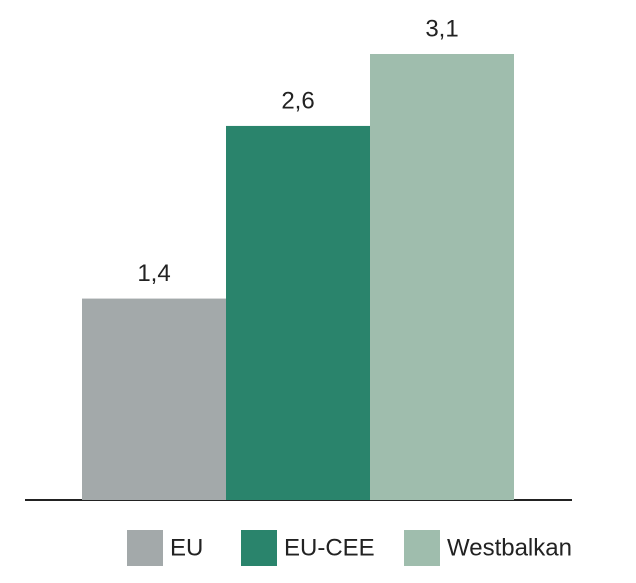  I want to click on data-label: 1,4, so click(153, 273).